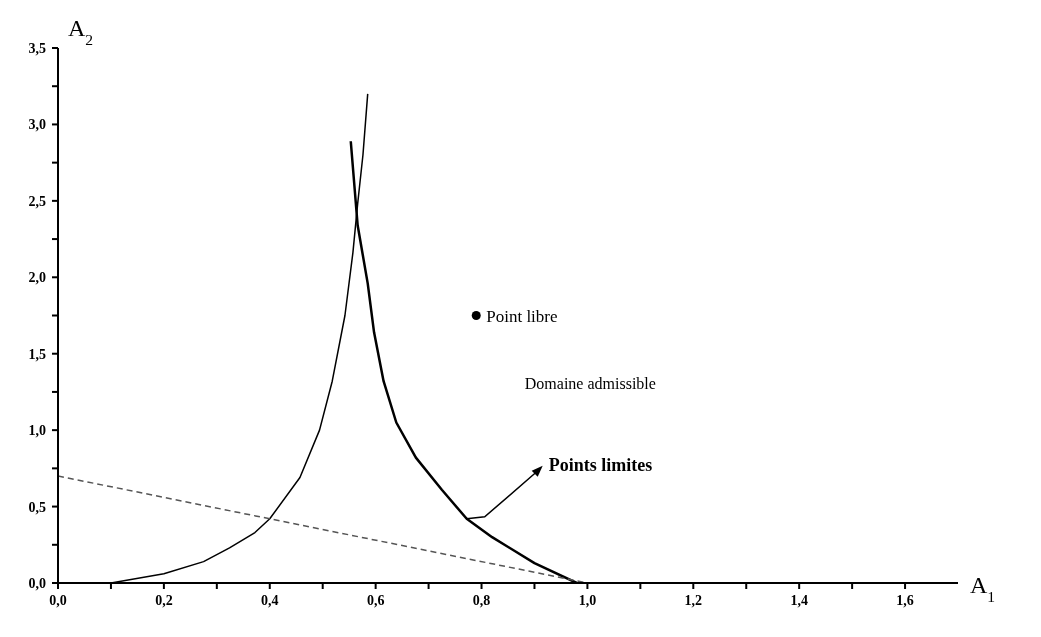 Image resolution: width=1041 pixels, height=637 pixels. I want to click on y-tick-label: 2,0, so click(37, 278).